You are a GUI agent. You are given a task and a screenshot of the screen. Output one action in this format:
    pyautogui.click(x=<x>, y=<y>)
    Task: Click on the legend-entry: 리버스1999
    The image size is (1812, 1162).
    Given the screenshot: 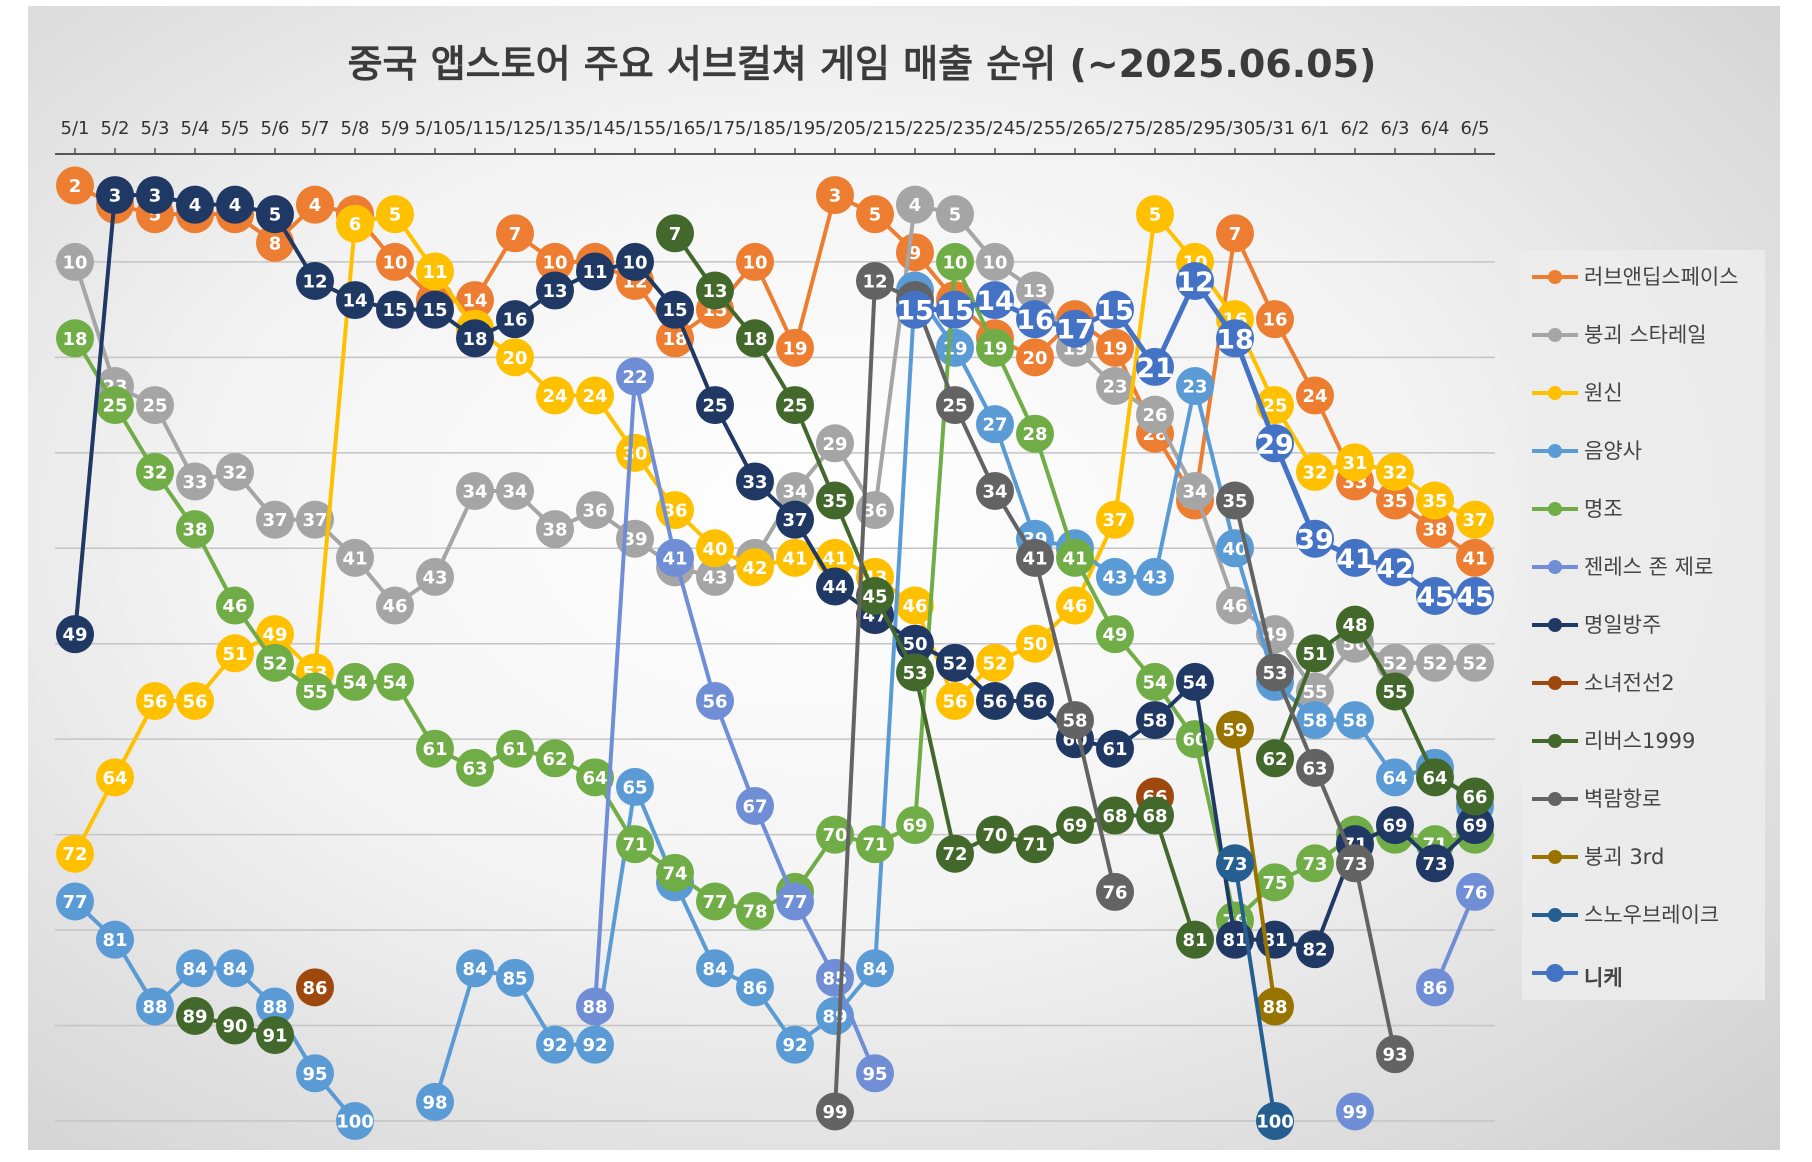 What is the action you would take?
    pyautogui.click(x=1639, y=741)
    